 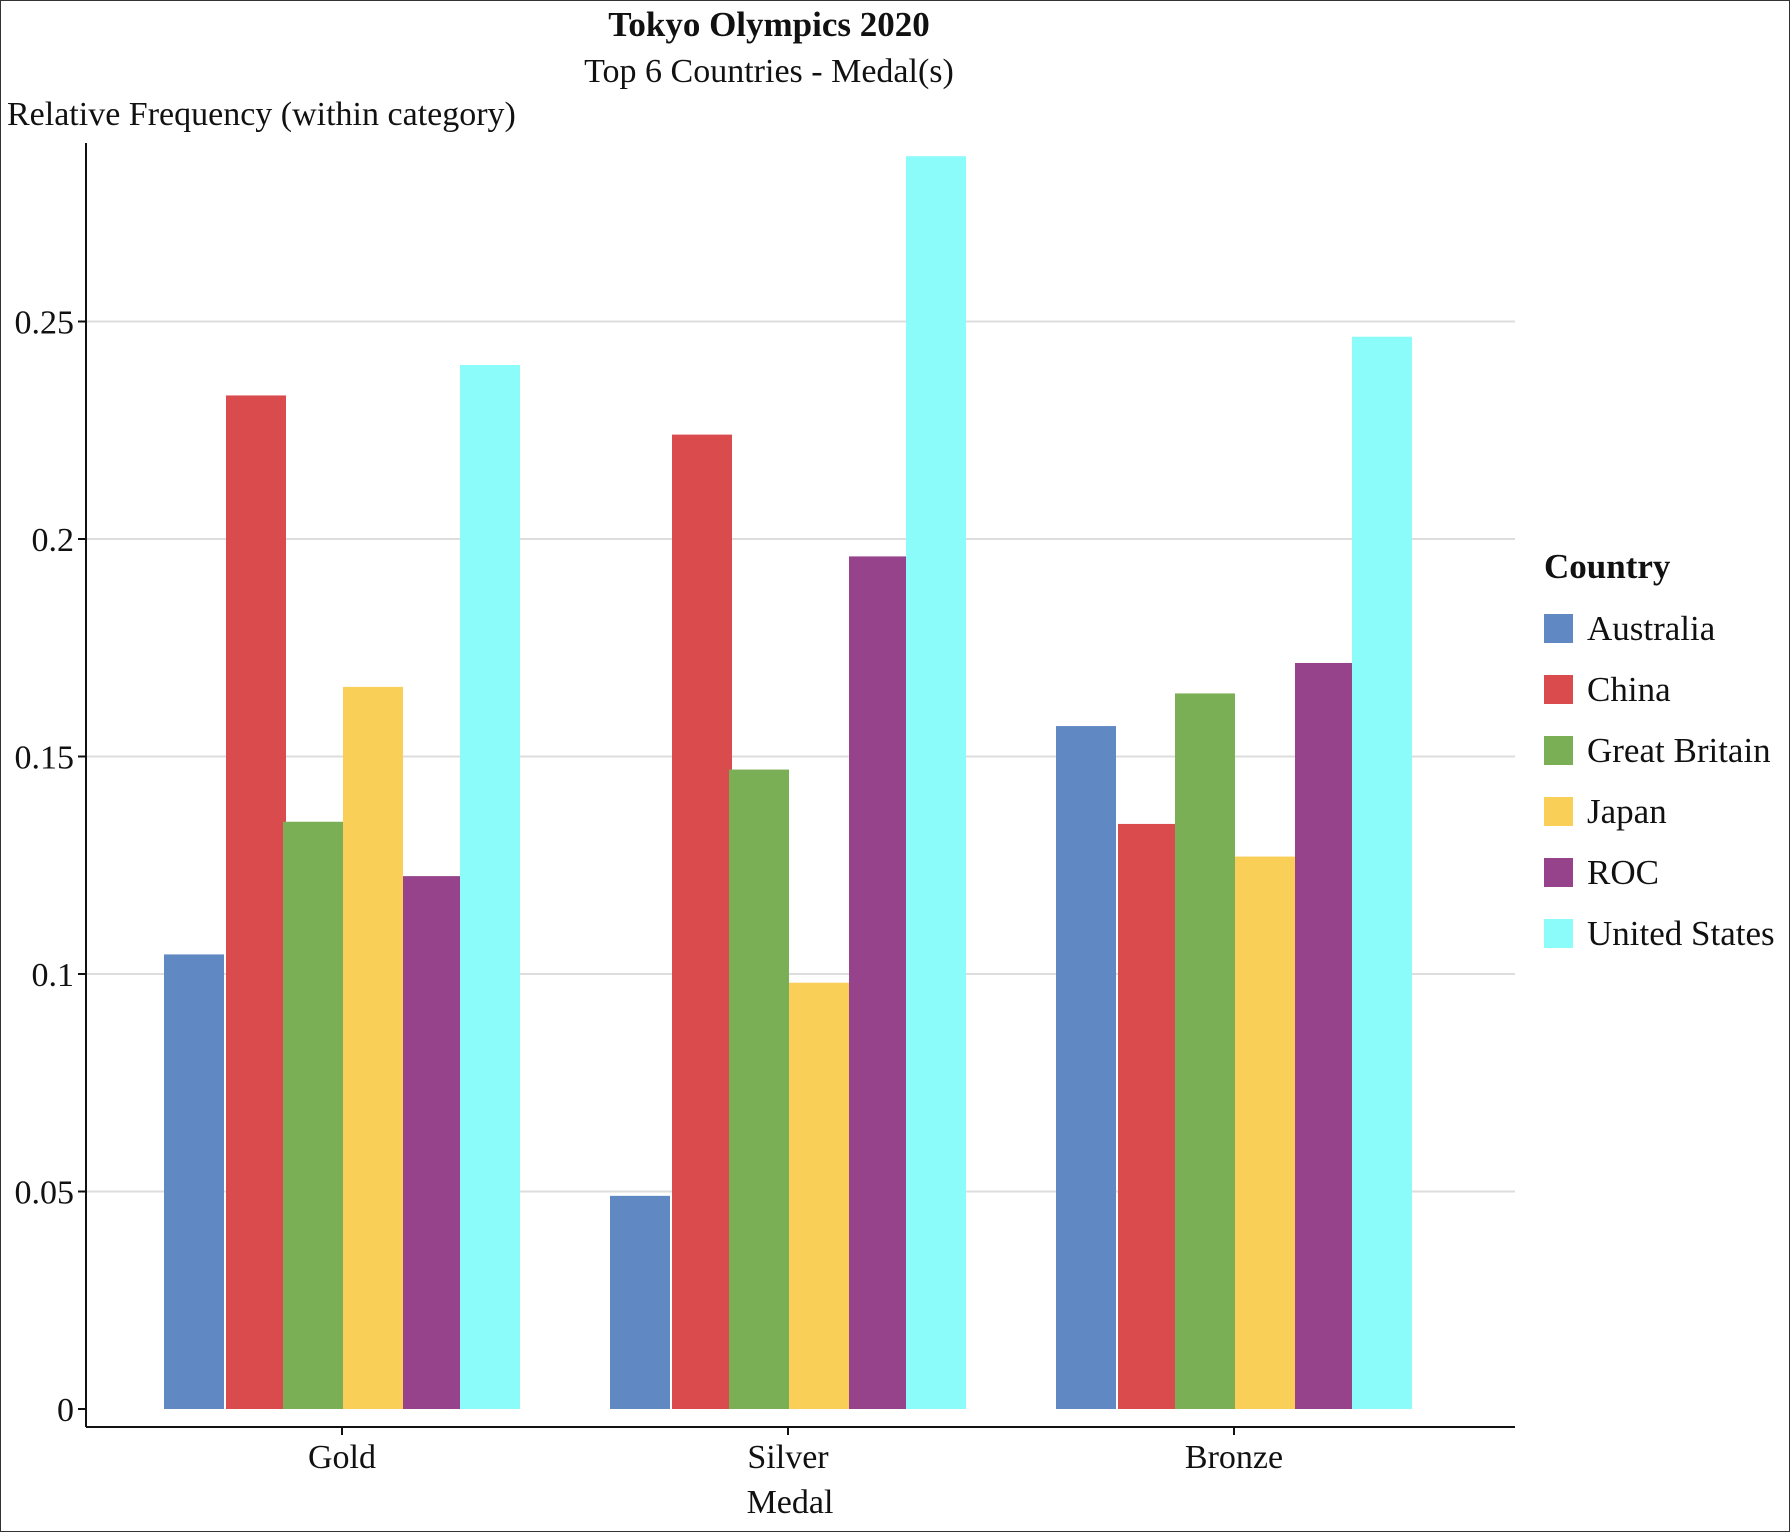 What do you see at coordinates (261, 114) in the screenshot?
I see `y-axis-label: Relative Frequency (within category)` at bounding box center [261, 114].